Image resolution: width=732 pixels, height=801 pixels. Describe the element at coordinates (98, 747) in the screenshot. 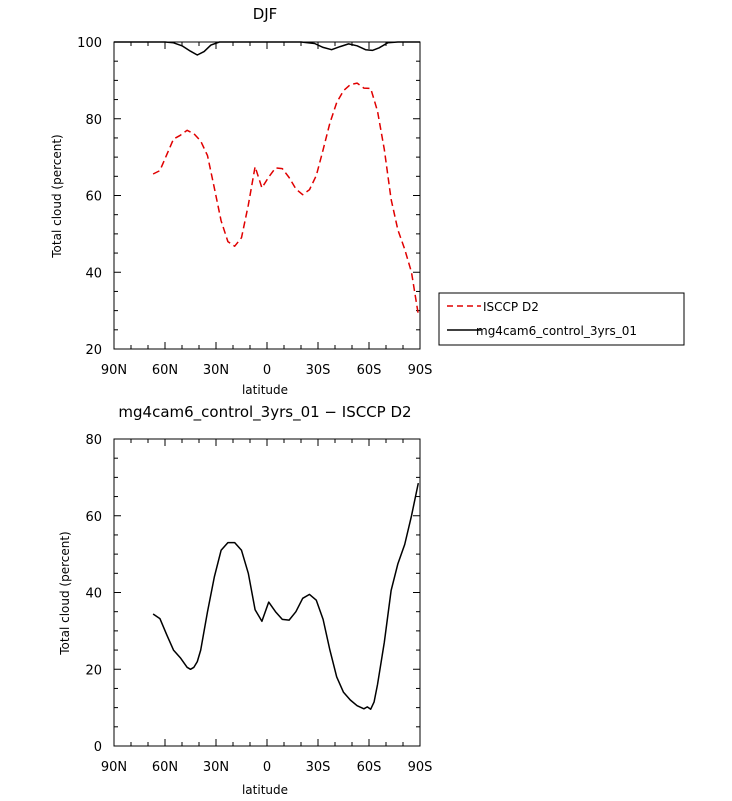

I see `y-tick-label: 0` at that location.